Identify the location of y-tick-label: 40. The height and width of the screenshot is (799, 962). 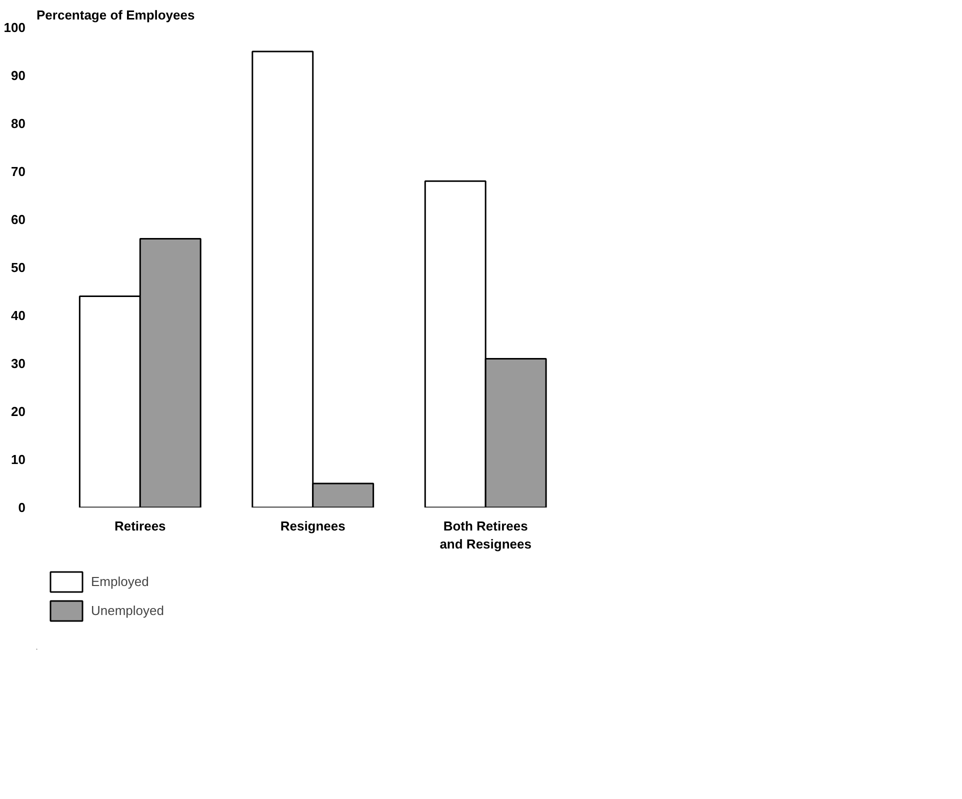
(18, 315).